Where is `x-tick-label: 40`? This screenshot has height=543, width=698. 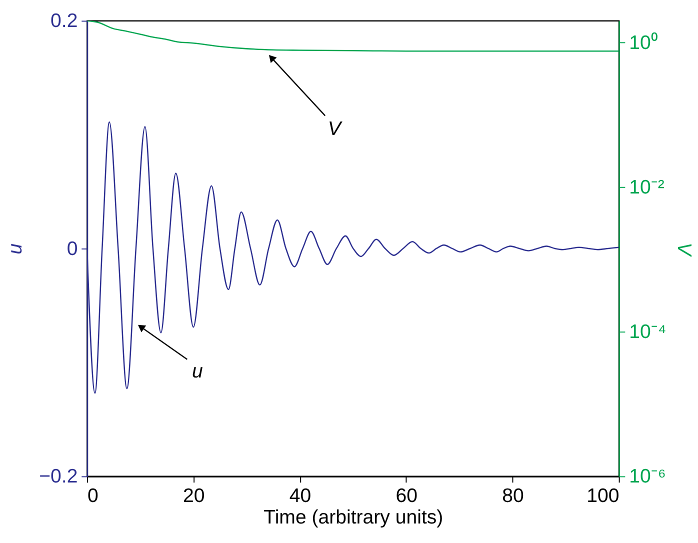
x-tick-label: 40 is located at coordinates (300, 496).